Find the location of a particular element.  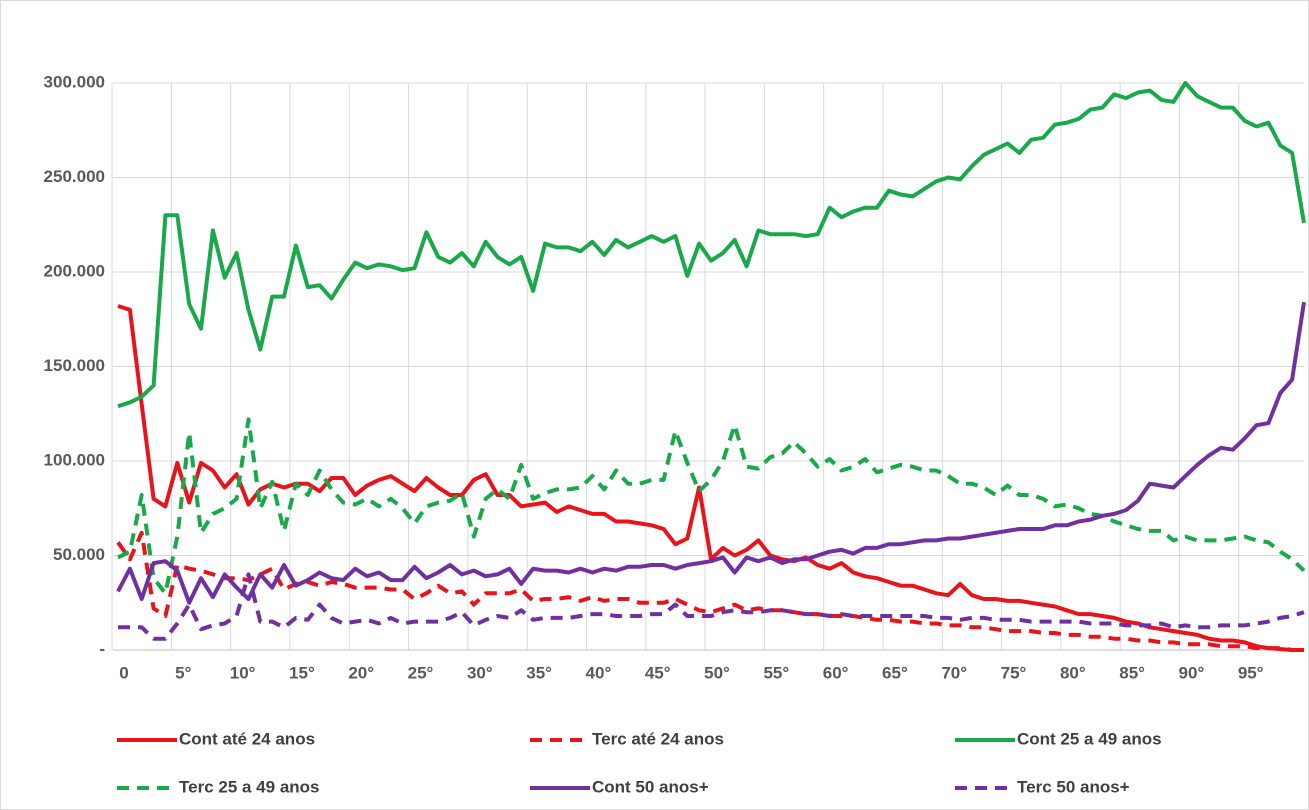

y-tick-label: 150.000 is located at coordinates (74, 365).